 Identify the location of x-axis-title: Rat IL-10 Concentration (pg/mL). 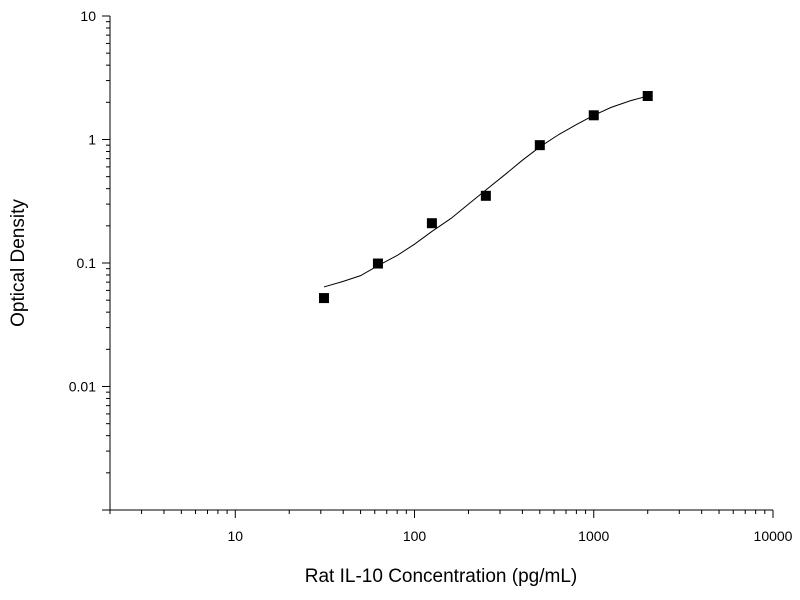
(441, 576).